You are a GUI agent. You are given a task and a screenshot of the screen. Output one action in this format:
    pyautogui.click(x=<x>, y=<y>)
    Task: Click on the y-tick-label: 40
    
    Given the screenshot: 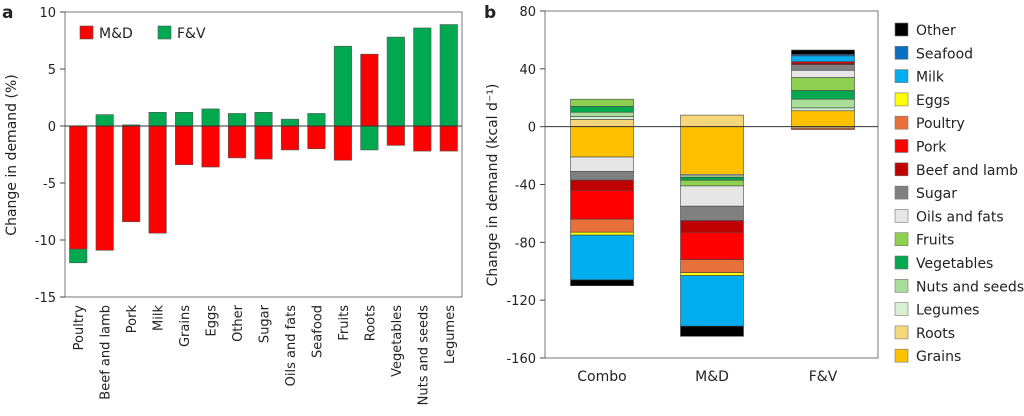 What is the action you would take?
    pyautogui.click(x=527, y=70)
    